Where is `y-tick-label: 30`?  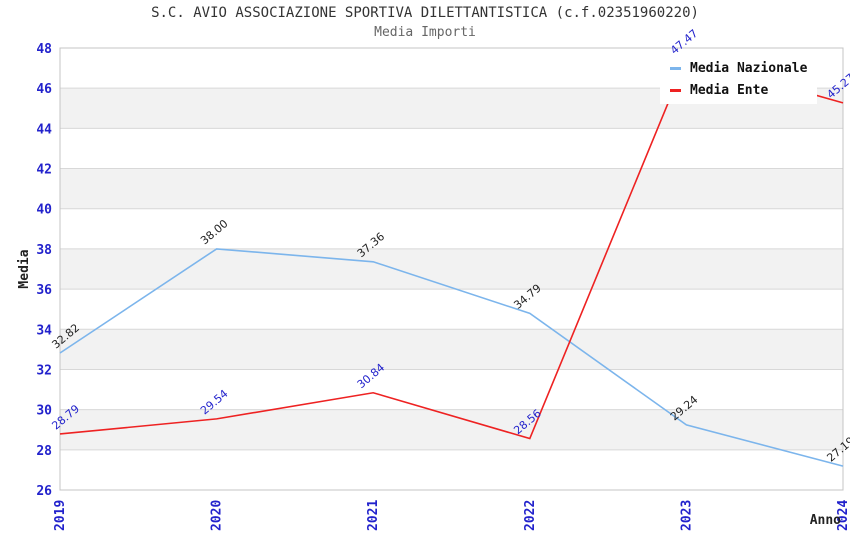 y-tick-label: 30 is located at coordinates (44, 411).